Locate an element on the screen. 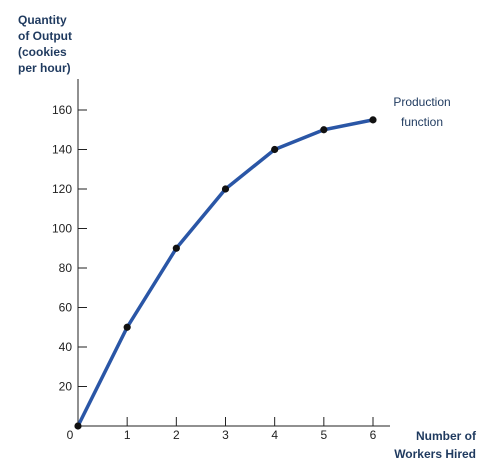 The image size is (491, 471). y-axis-ticks: 20 40 60 80 100 120 140 160 is located at coordinates (69, 248).